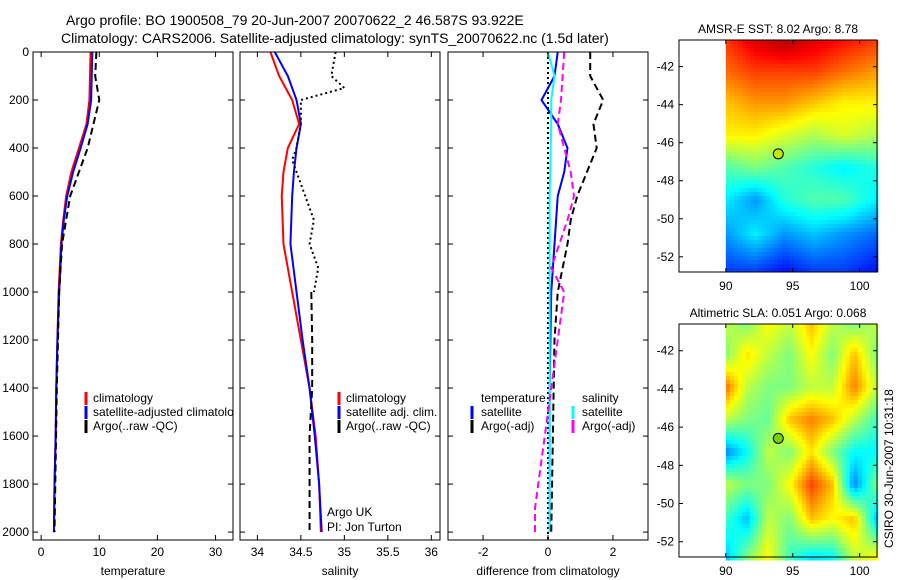 The image size is (900, 580). What do you see at coordinates (666, 181) in the screenshot?
I see `y-tick-label: -48` at bounding box center [666, 181].